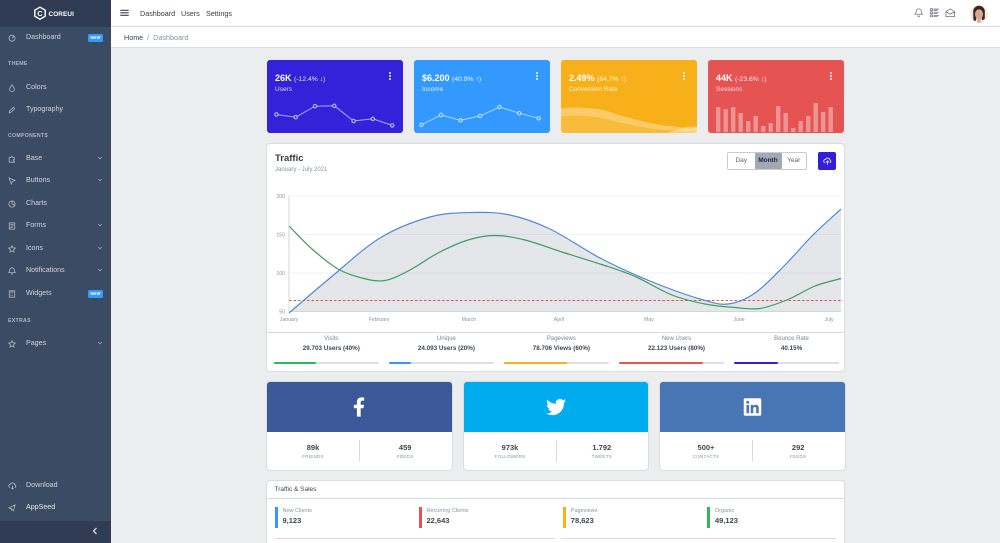 This screenshot has width=1000, height=543. I want to click on svg-text: 200, so click(280, 197).